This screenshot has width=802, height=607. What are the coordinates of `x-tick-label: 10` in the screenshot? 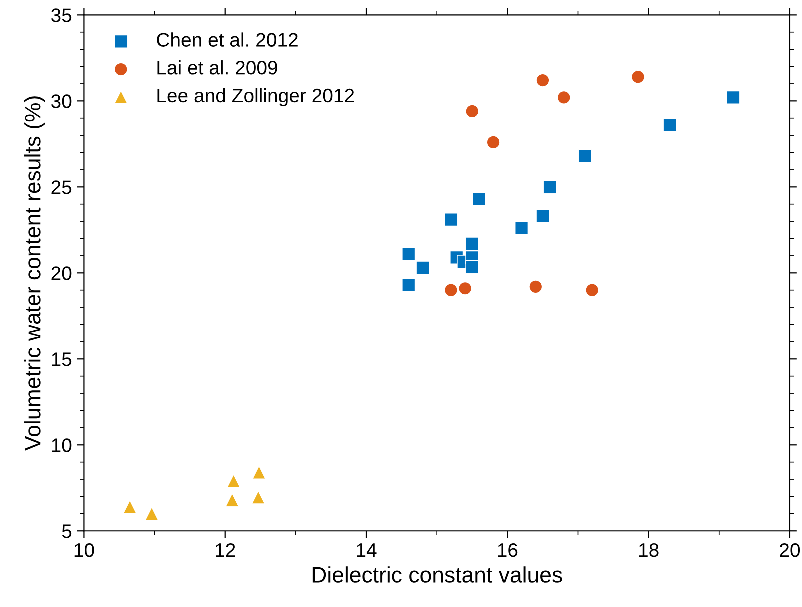 It's located at (84, 550).